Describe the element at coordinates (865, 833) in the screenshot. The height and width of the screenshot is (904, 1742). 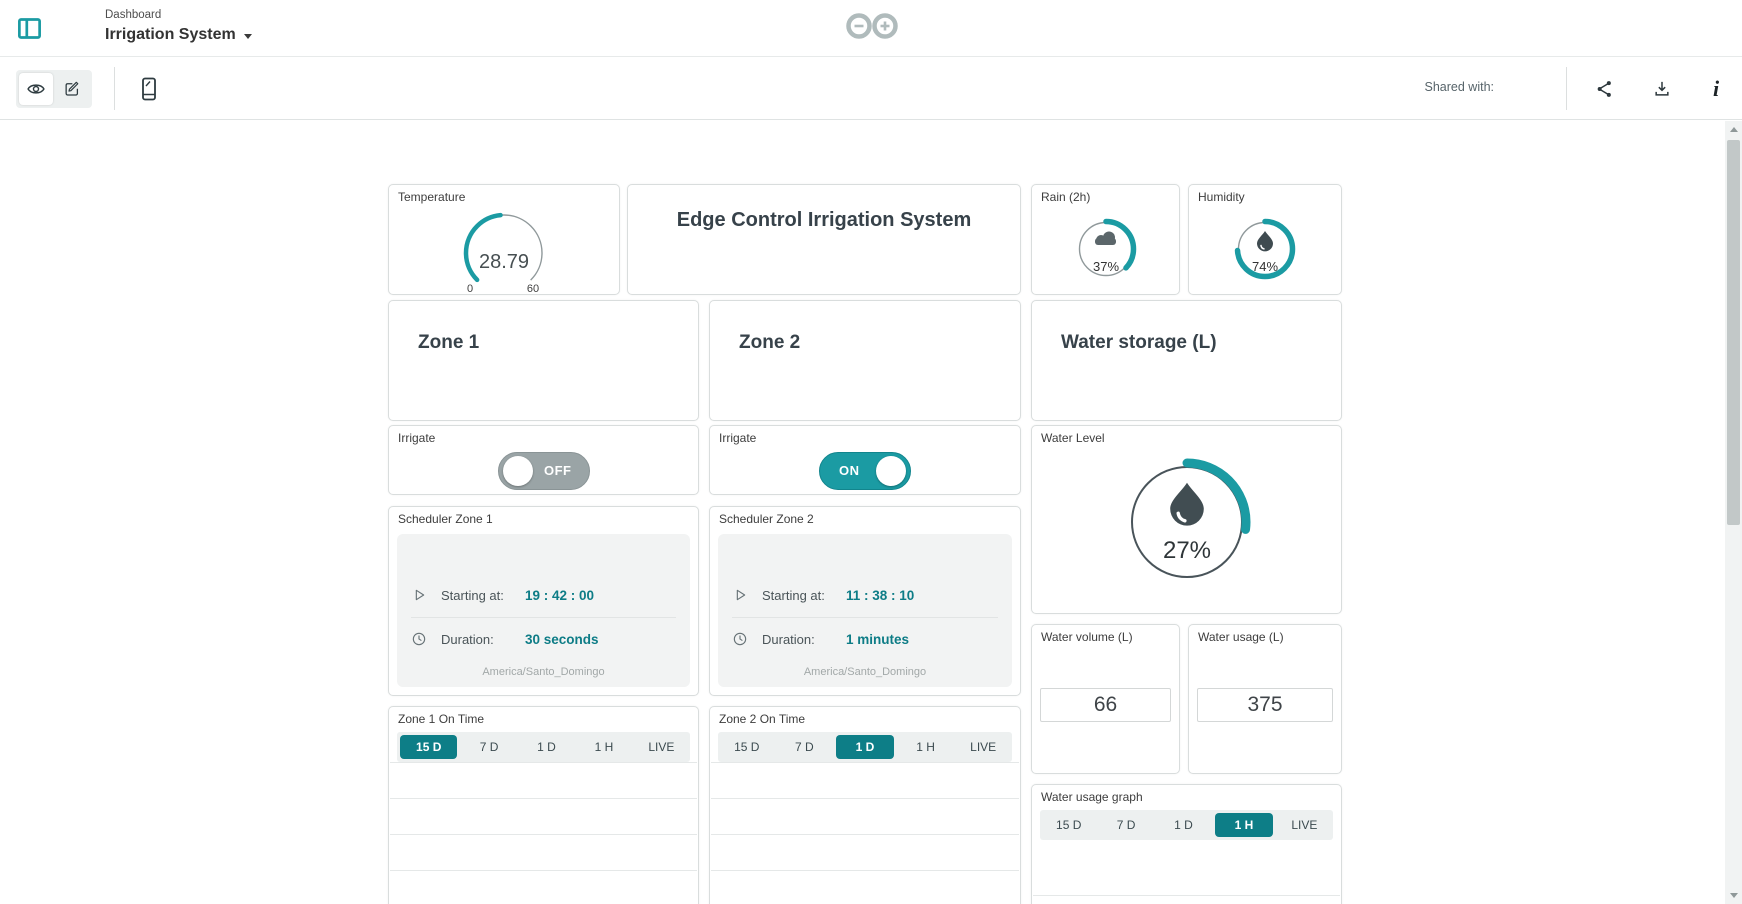
I see `zone2-on-time-chart` at that location.